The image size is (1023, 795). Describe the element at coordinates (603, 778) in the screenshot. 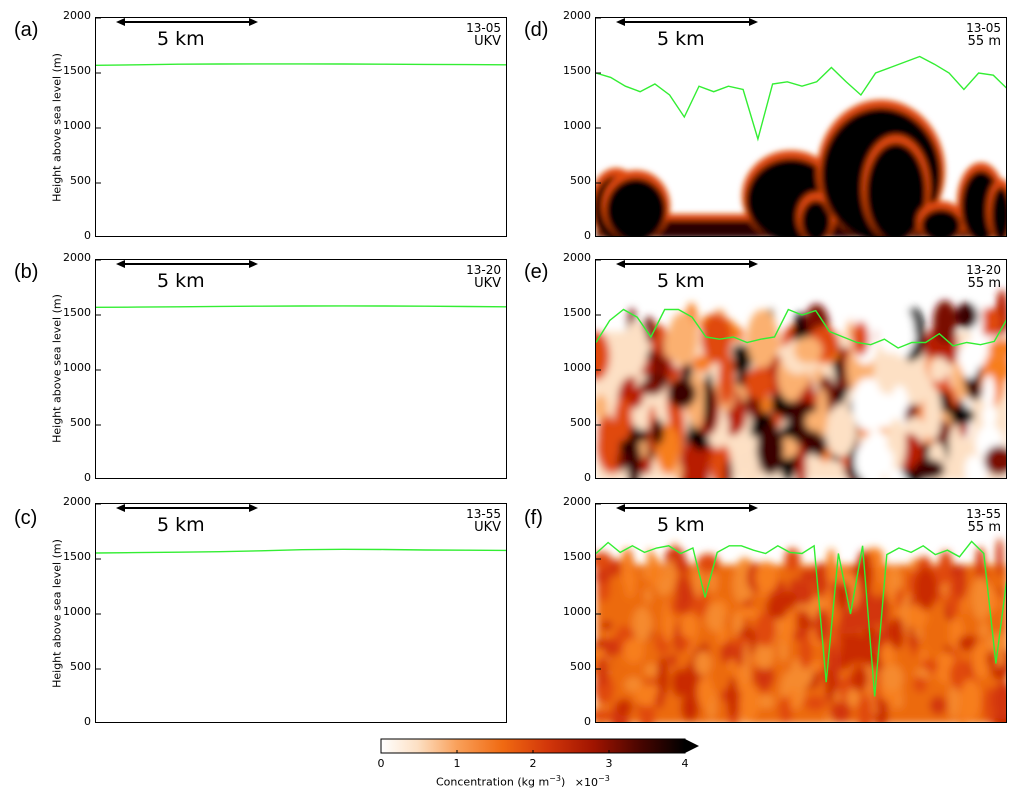

I see `colorbar-multiplier-exponent: −3` at that location.